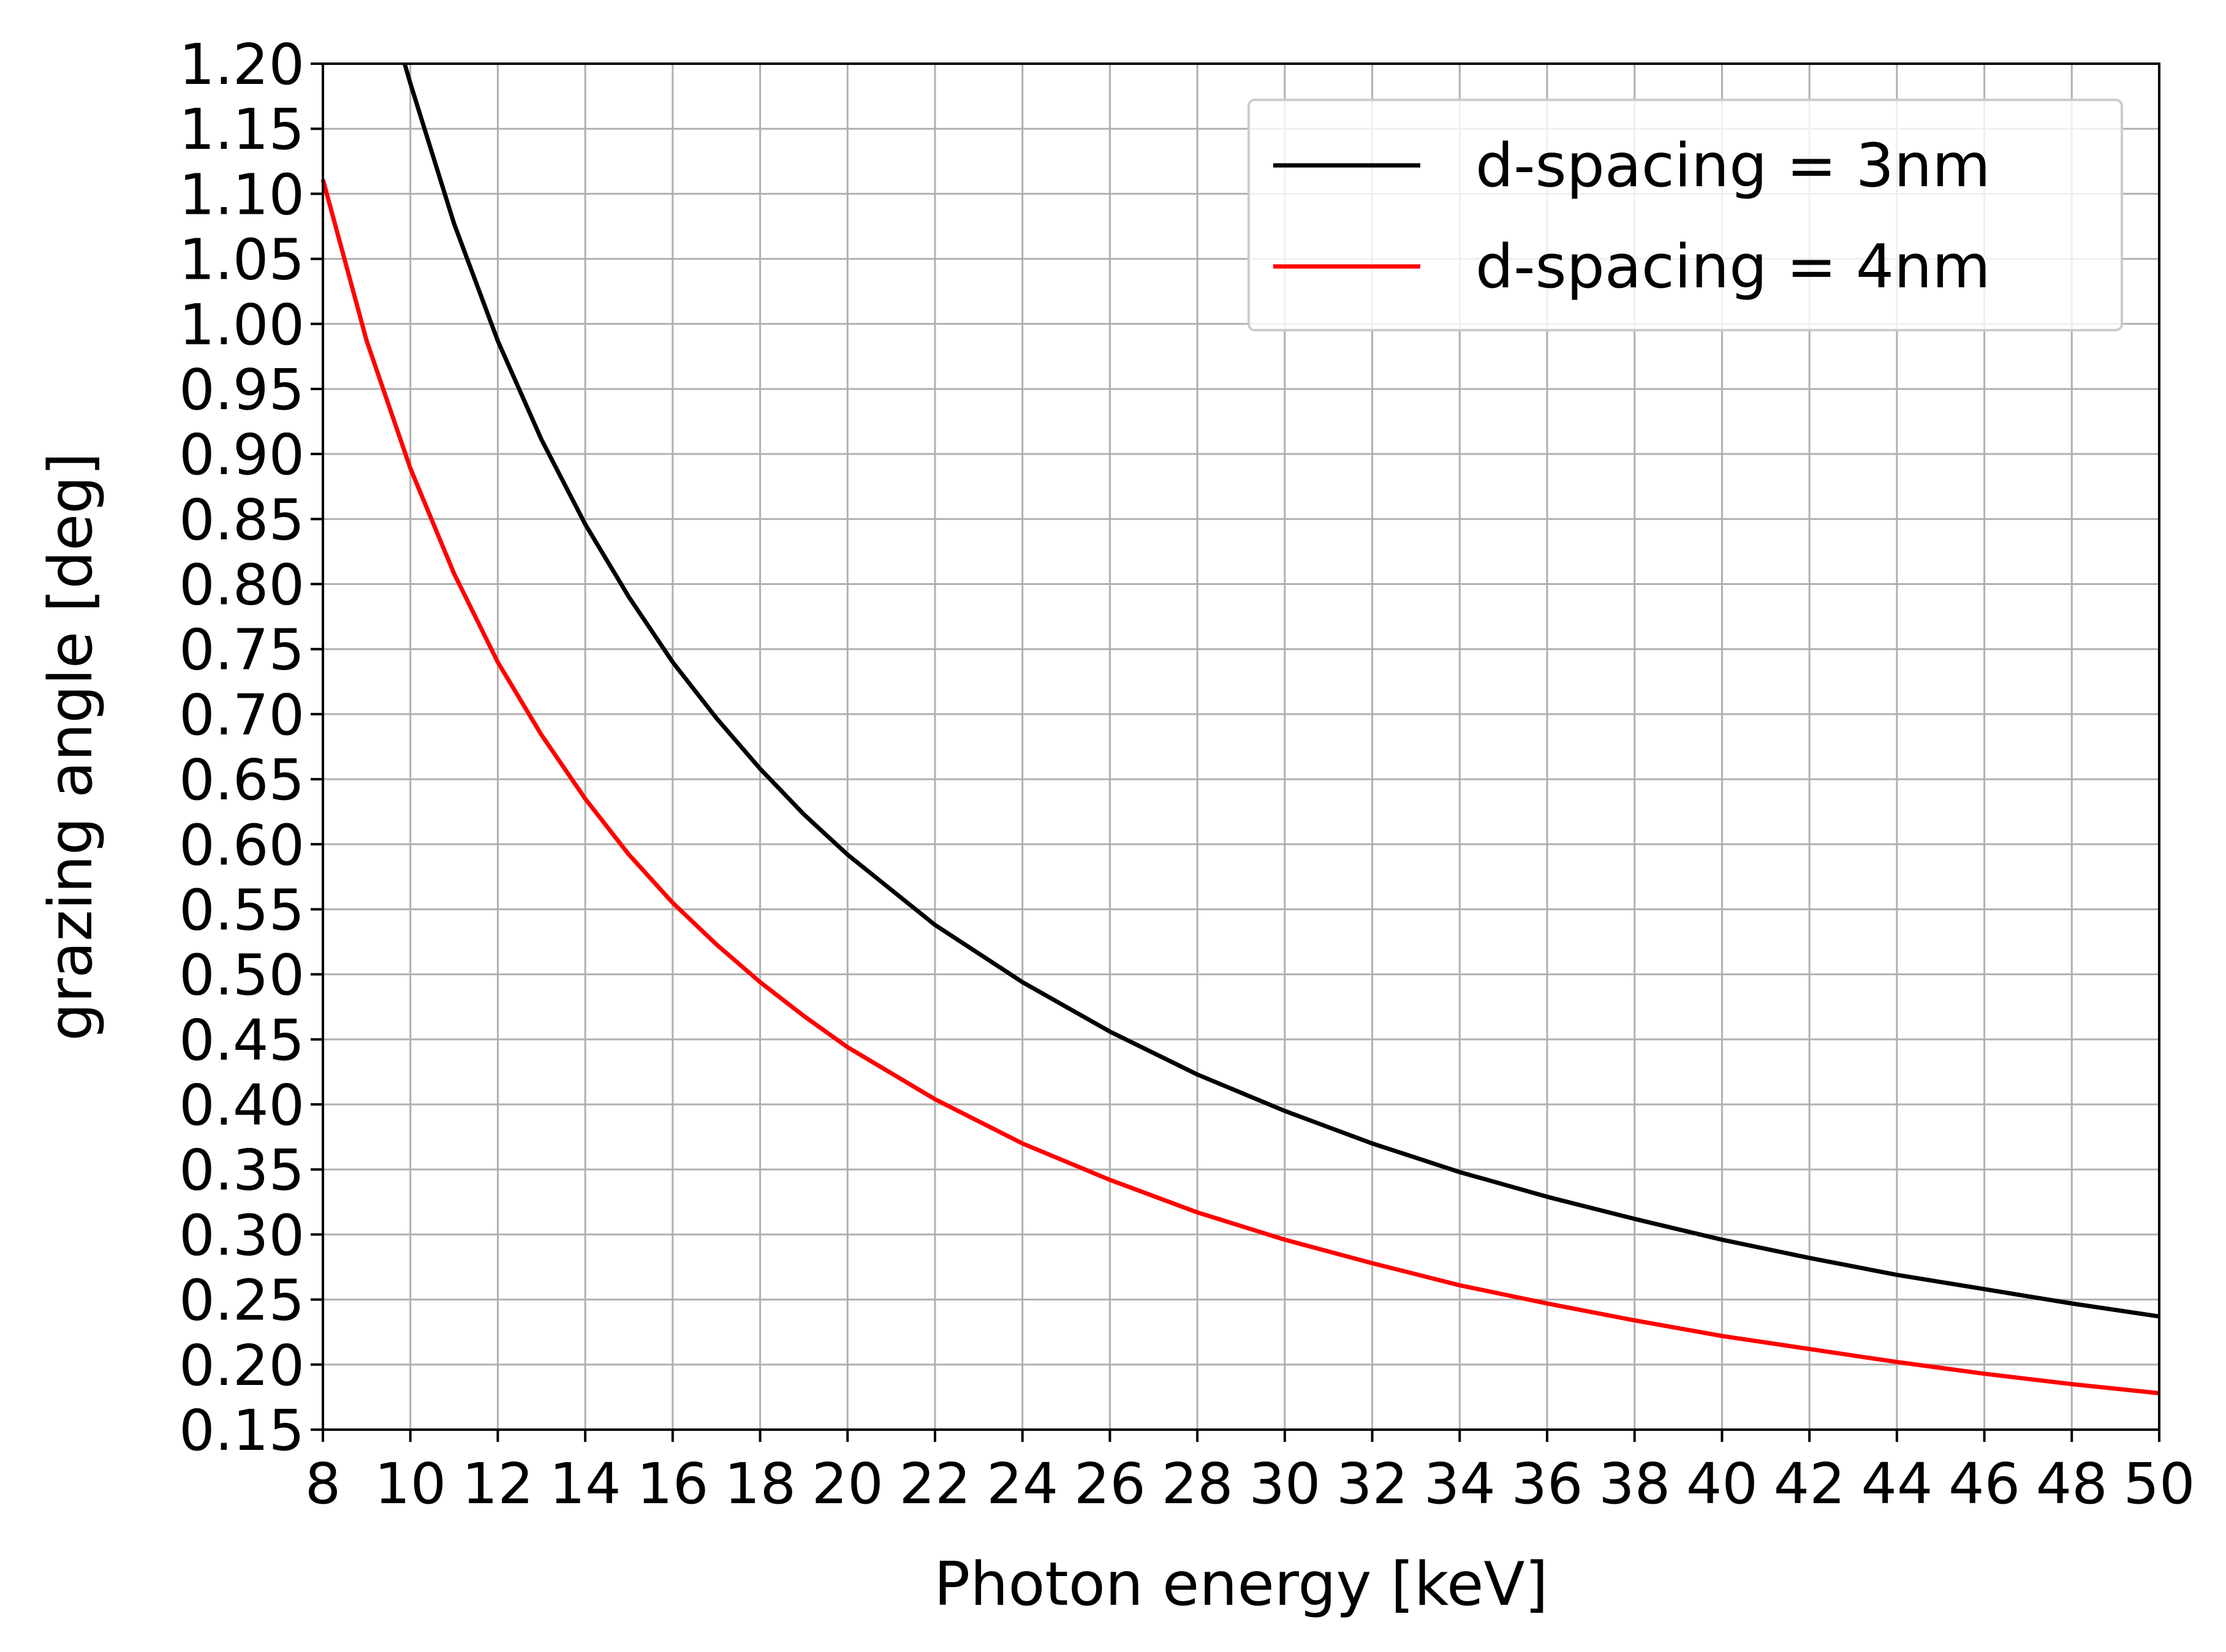 Image resolution: width=2226 pixels, height=1652 pixels. I want to click on x-tick-label: 36, so click(1547, 1484).